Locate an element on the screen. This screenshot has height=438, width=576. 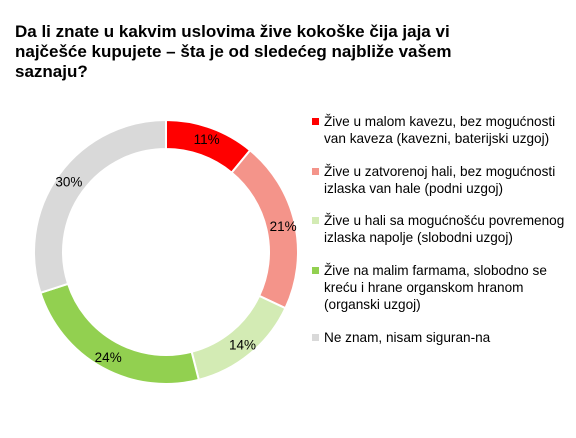
slice-data-label: 11% is located at coordinates (207, 139).